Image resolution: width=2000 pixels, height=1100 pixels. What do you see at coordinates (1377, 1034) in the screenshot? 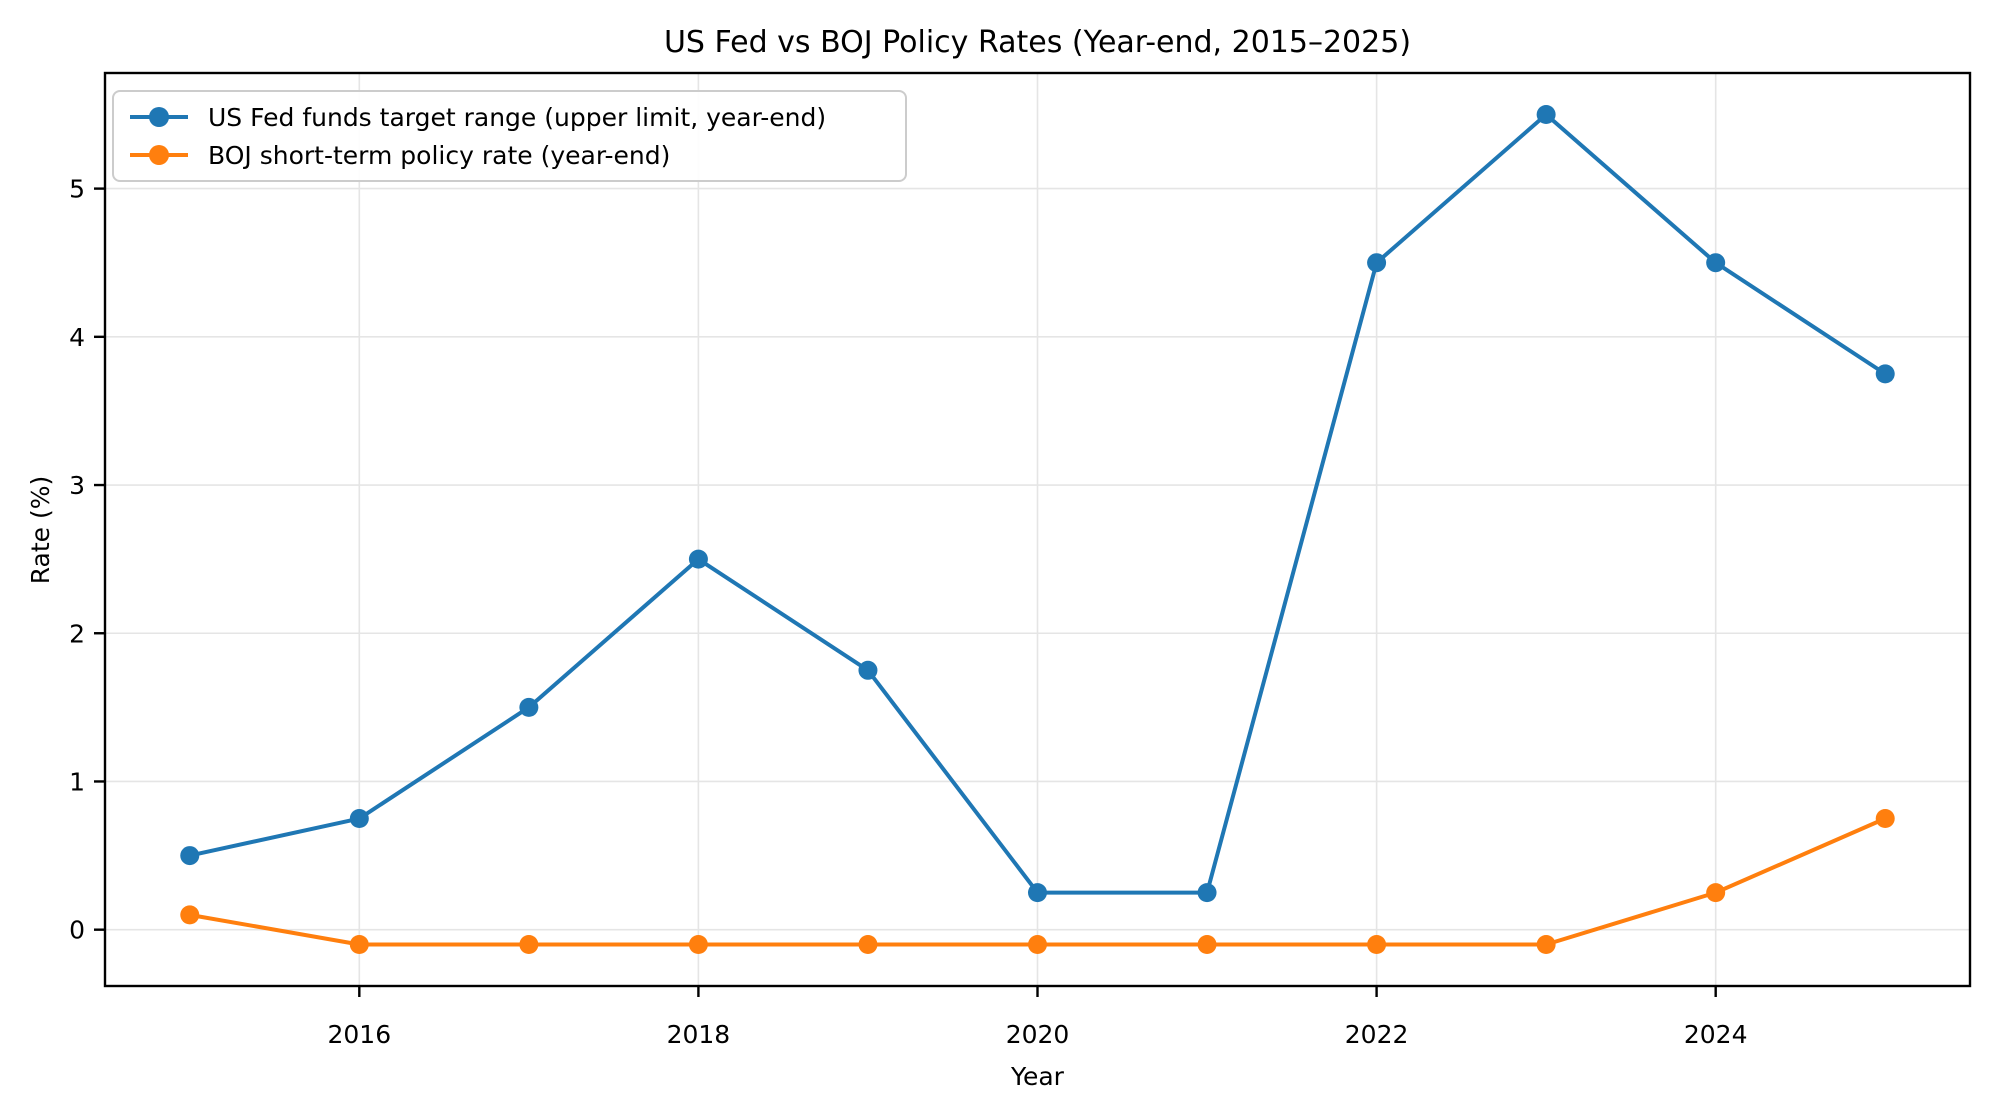
I see `x-tick-label: 2022` at bounding box center [1377, 1034].